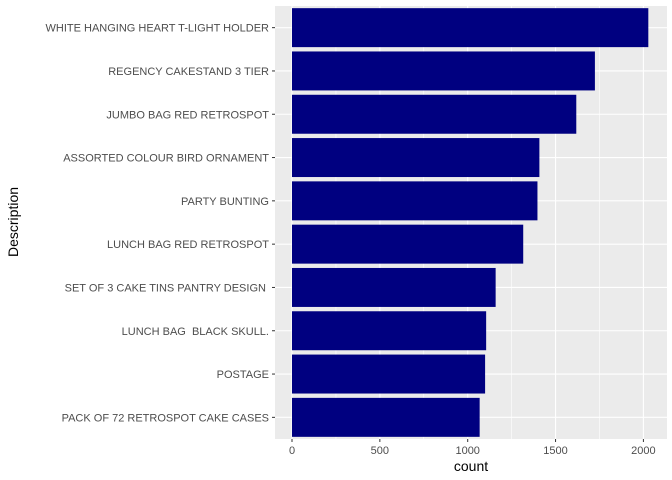 This screenshot has height=480, width=672. I want to click on x-tick-label: 1000, so click(467, 451).